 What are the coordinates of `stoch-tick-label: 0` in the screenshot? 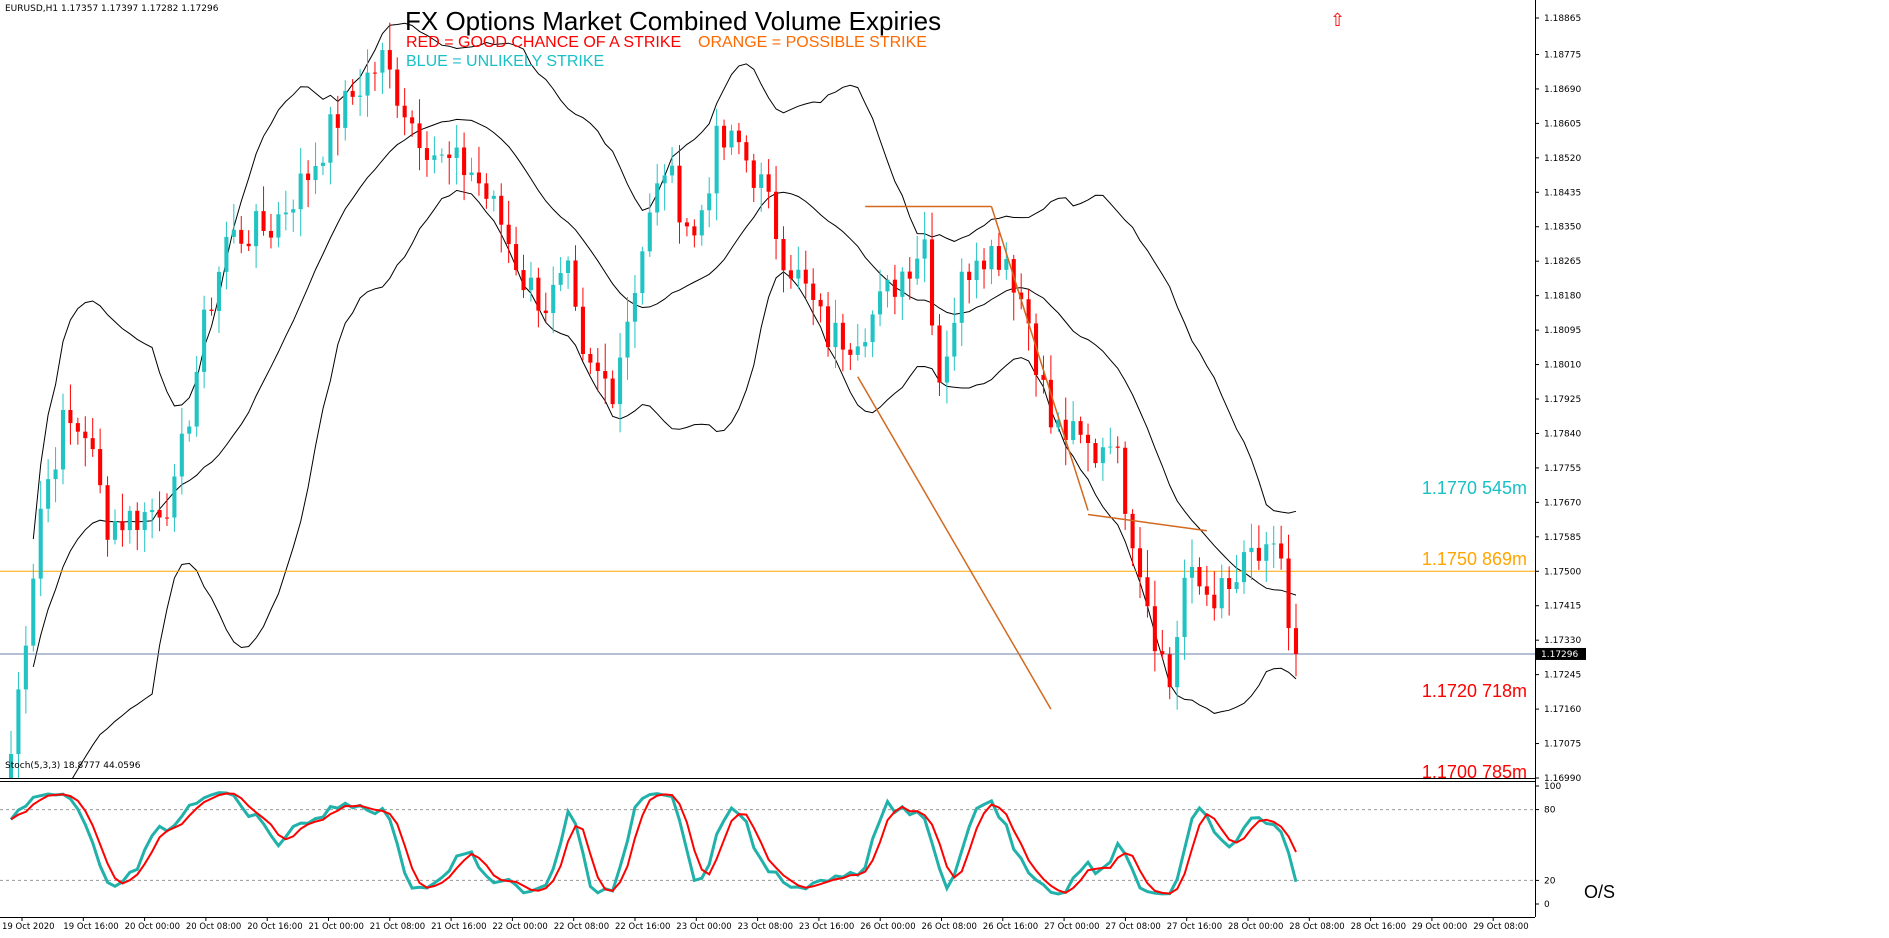 It's located at (1547, 905).